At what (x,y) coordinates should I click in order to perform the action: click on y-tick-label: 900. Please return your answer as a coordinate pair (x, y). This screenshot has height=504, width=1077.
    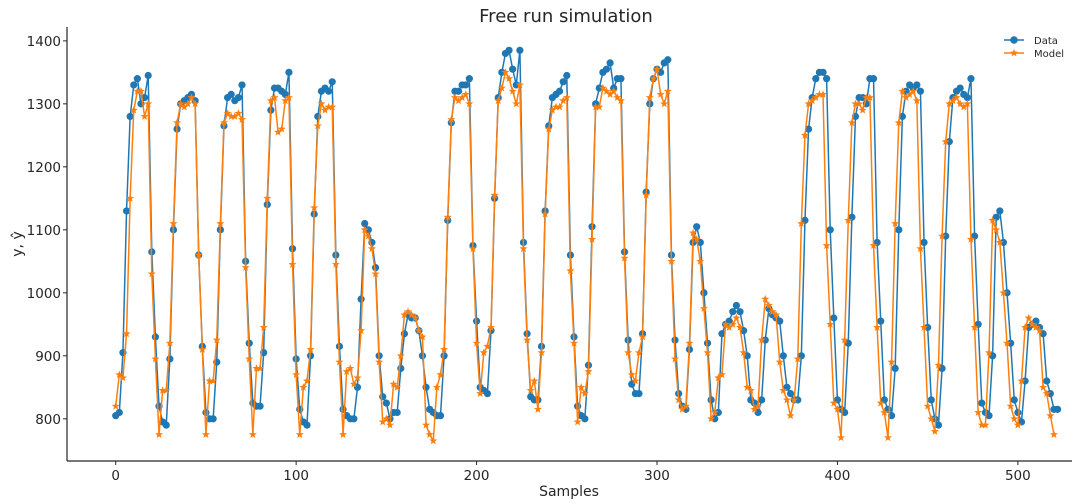
    Looking at the image, I should click on (48, 357).